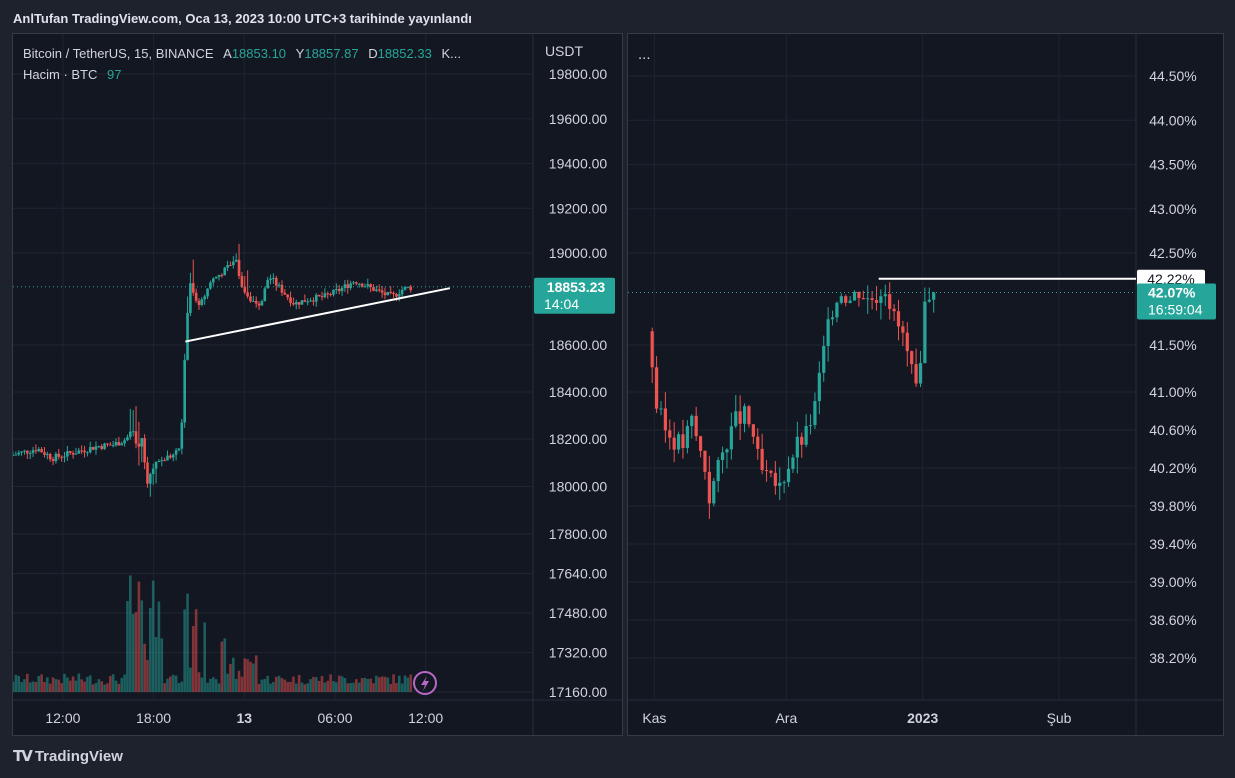 This screenshot has height=778, width=1235. What do you see at coordinates (564, 51) in the screenshot?
I see `currency-label: USDT` at bounding box center [564, 51].